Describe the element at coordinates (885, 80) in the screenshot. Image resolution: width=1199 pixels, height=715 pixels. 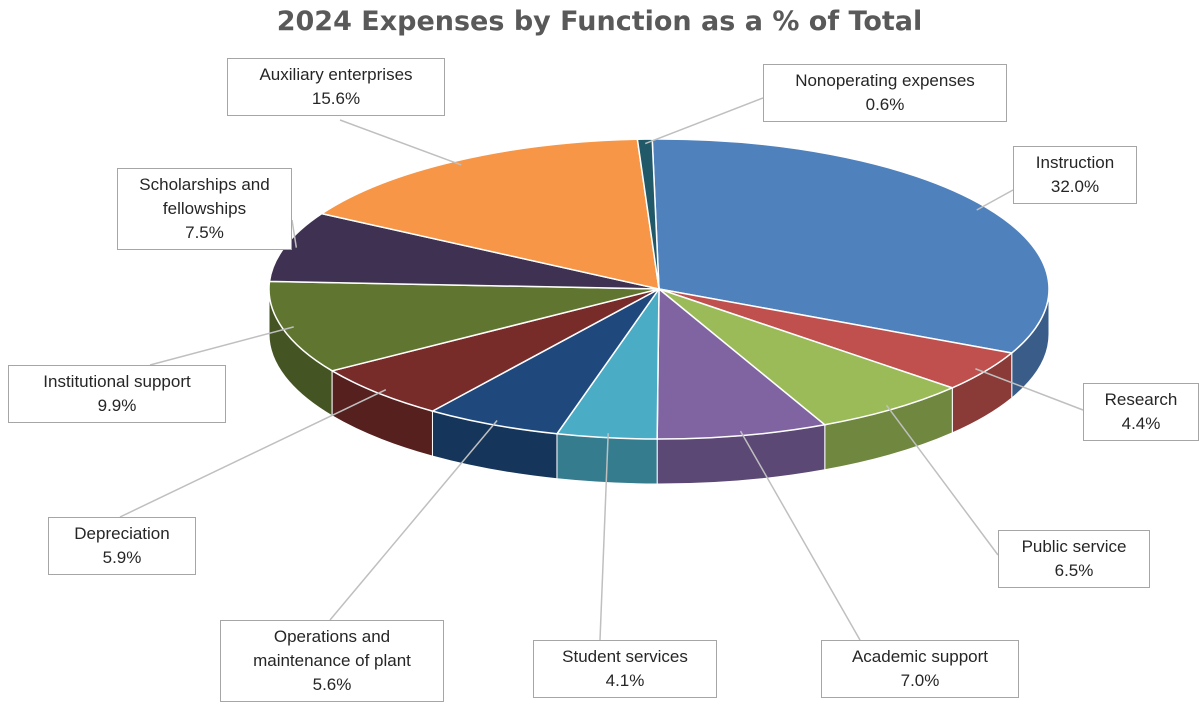
I see `data-label-category: Nonoperating expenses` at that location.